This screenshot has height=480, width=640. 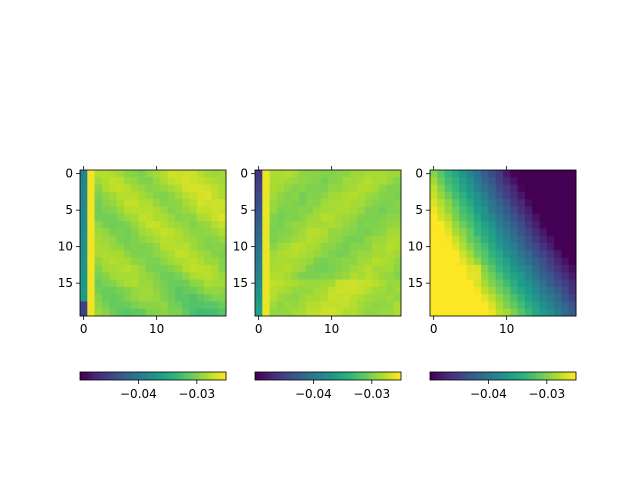 I want to click on colorbar: −0.04 −0.03, so click(x=153, y=386).